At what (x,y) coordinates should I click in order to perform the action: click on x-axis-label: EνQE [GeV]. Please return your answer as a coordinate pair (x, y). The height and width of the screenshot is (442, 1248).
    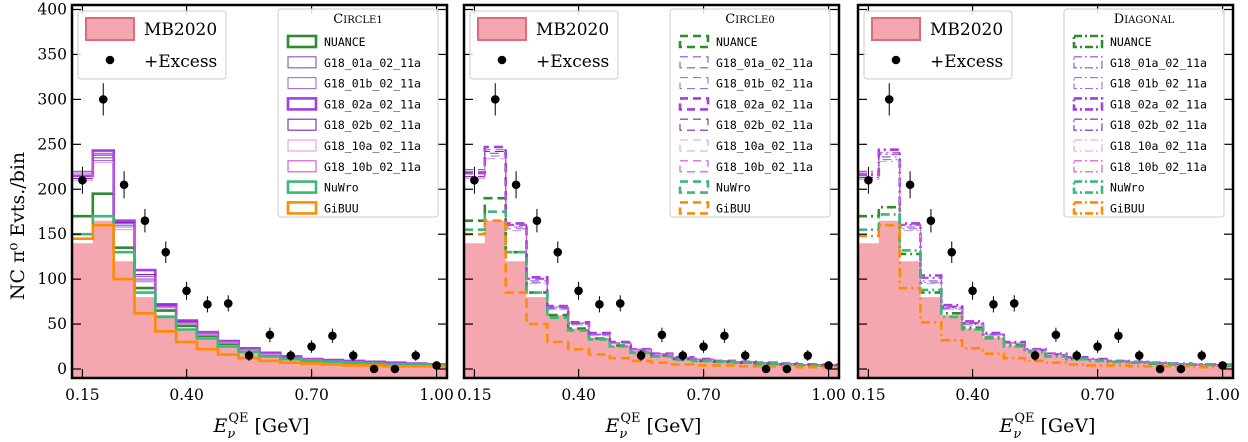
    Looking at the image, I should click on (653, 426).